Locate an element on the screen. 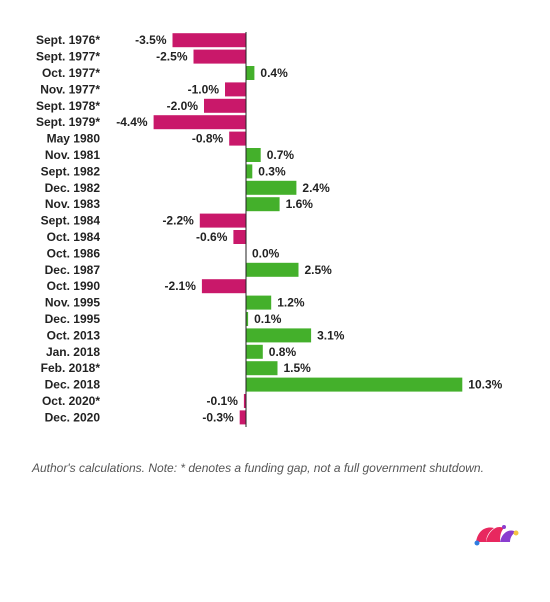 The height and width of the screenshot is (602, 550). data-label: 1.6% is located at coordinates (300, 204).